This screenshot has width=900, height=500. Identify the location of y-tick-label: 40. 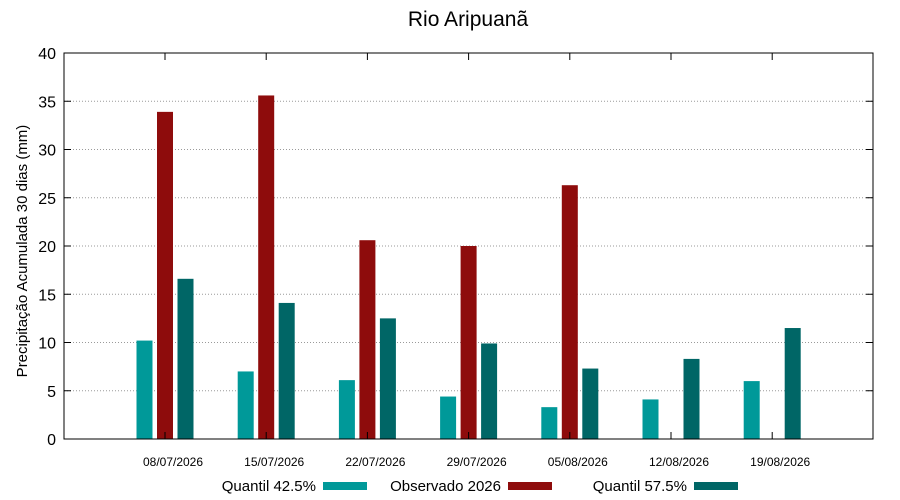
(47, 54).